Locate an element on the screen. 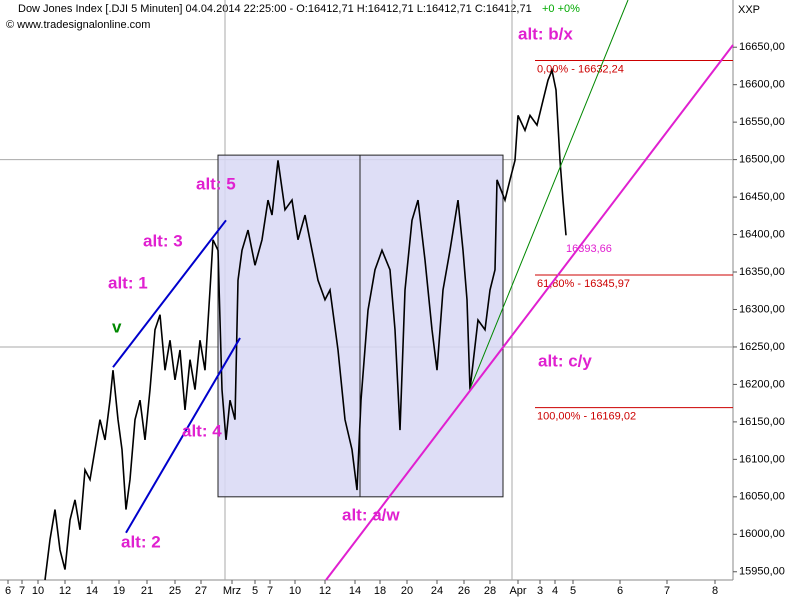 Image resolution: width=800 pixels, height=605 pixels. x-tick-label: 20 is located at coordinates (407, 591).